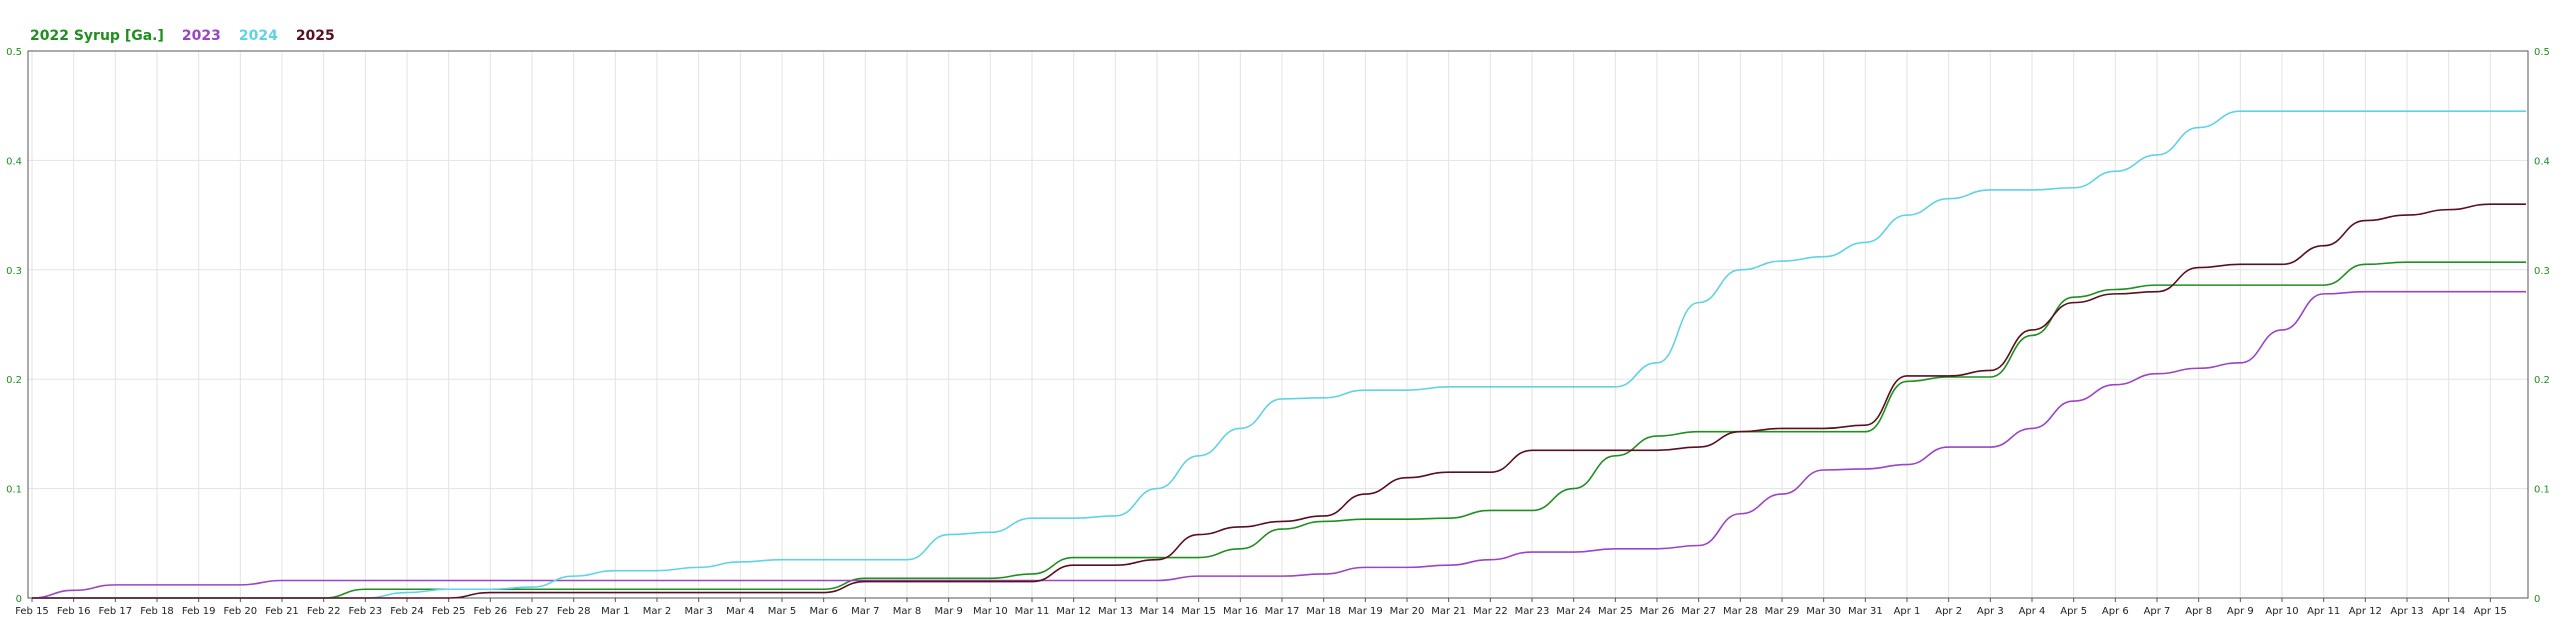  I want to click on x-tick-label: Mar 30, so click(1823, 611).